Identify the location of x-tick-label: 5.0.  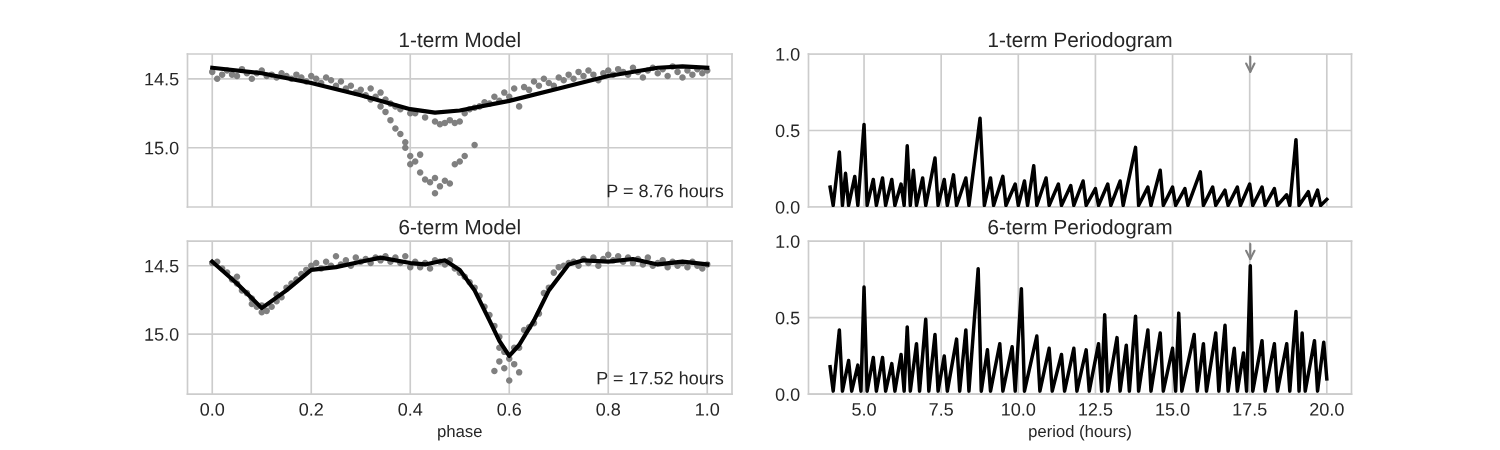
(864, 409).